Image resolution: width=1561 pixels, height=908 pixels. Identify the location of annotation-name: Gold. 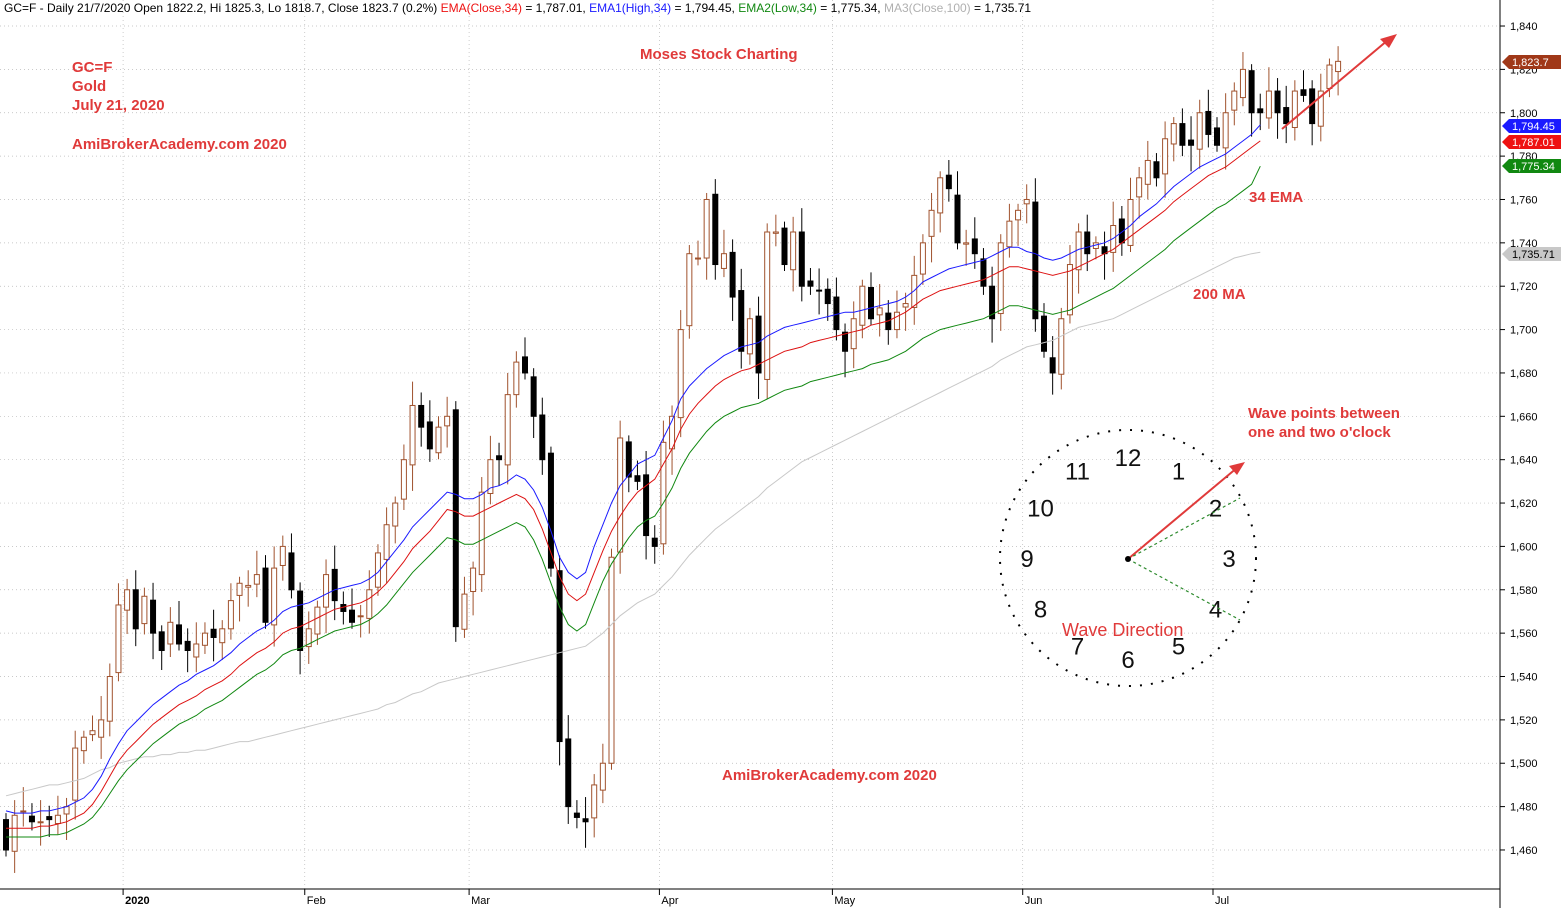
(89, 86).